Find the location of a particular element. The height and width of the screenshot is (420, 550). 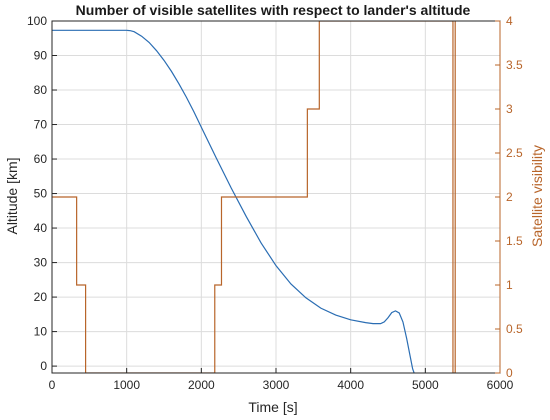

y-left-tick-label: 0 is located at coordinates (43, 366).